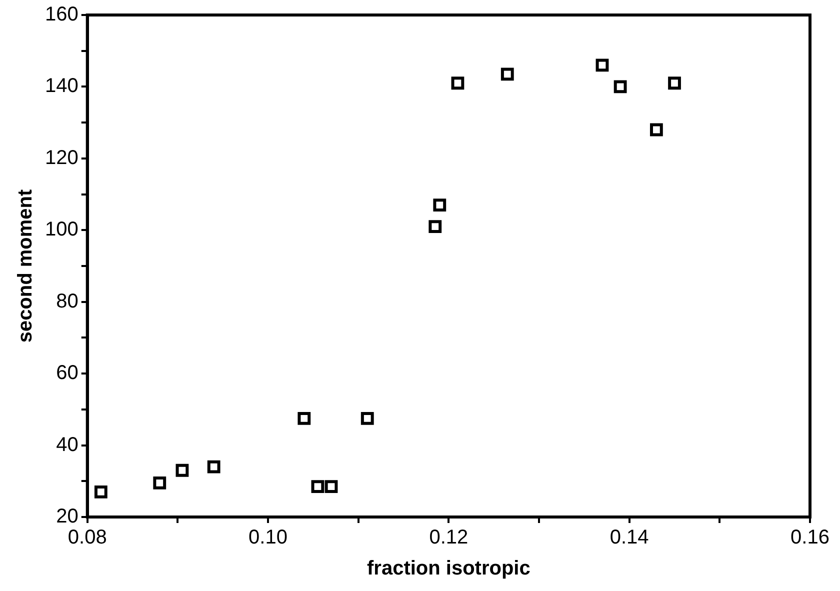  I want to click on x-tick-label: 0.14, so click(629, 537).